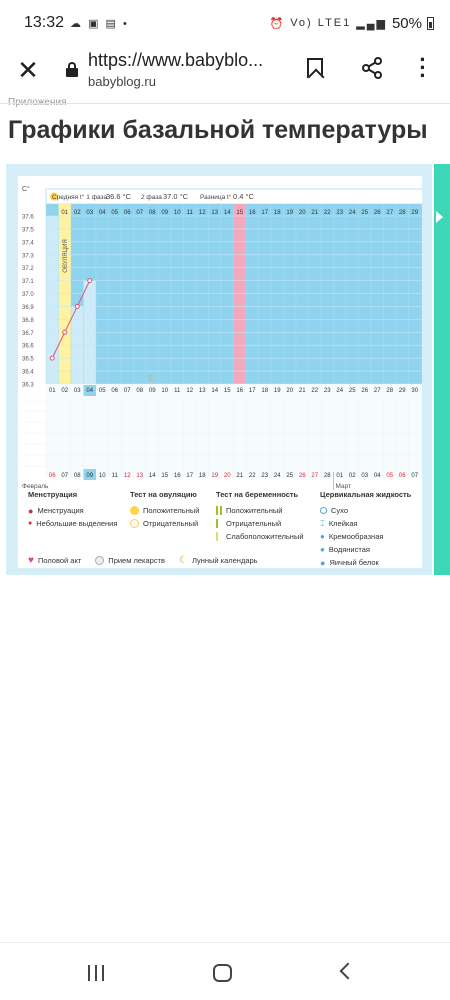 The image size is (450, 1000). What do you see at coordinates (202, 213) in the screenshot?
I see `cycle-day-label: 12` at bounding box center [202, 213].